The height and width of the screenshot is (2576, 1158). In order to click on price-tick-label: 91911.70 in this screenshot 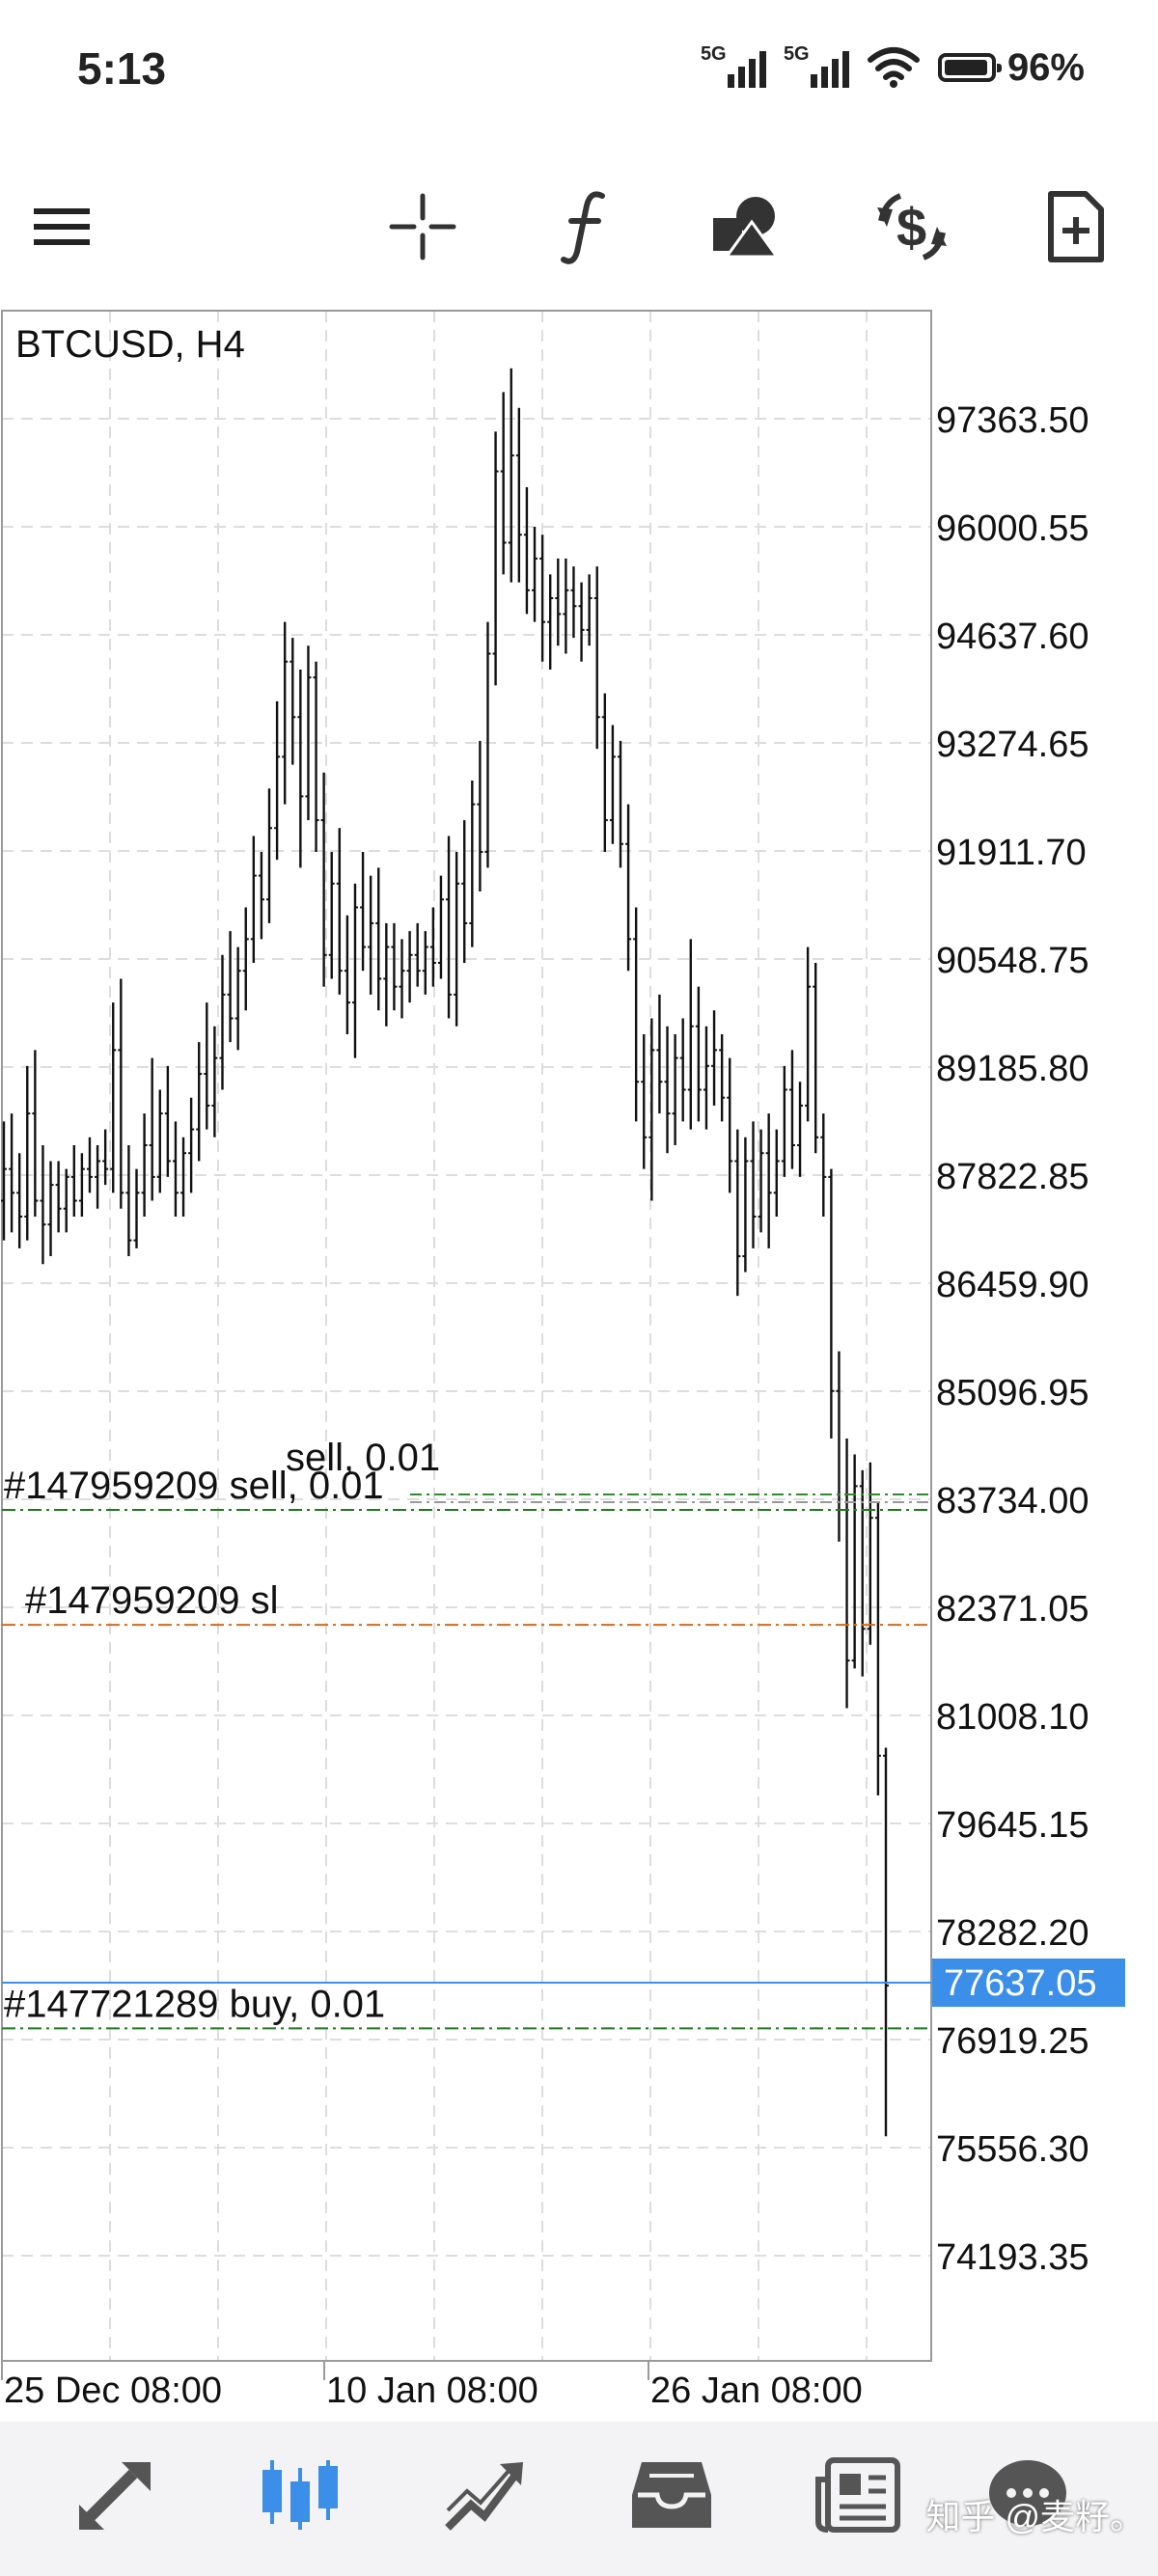, I will do `click(1011, 853)`.